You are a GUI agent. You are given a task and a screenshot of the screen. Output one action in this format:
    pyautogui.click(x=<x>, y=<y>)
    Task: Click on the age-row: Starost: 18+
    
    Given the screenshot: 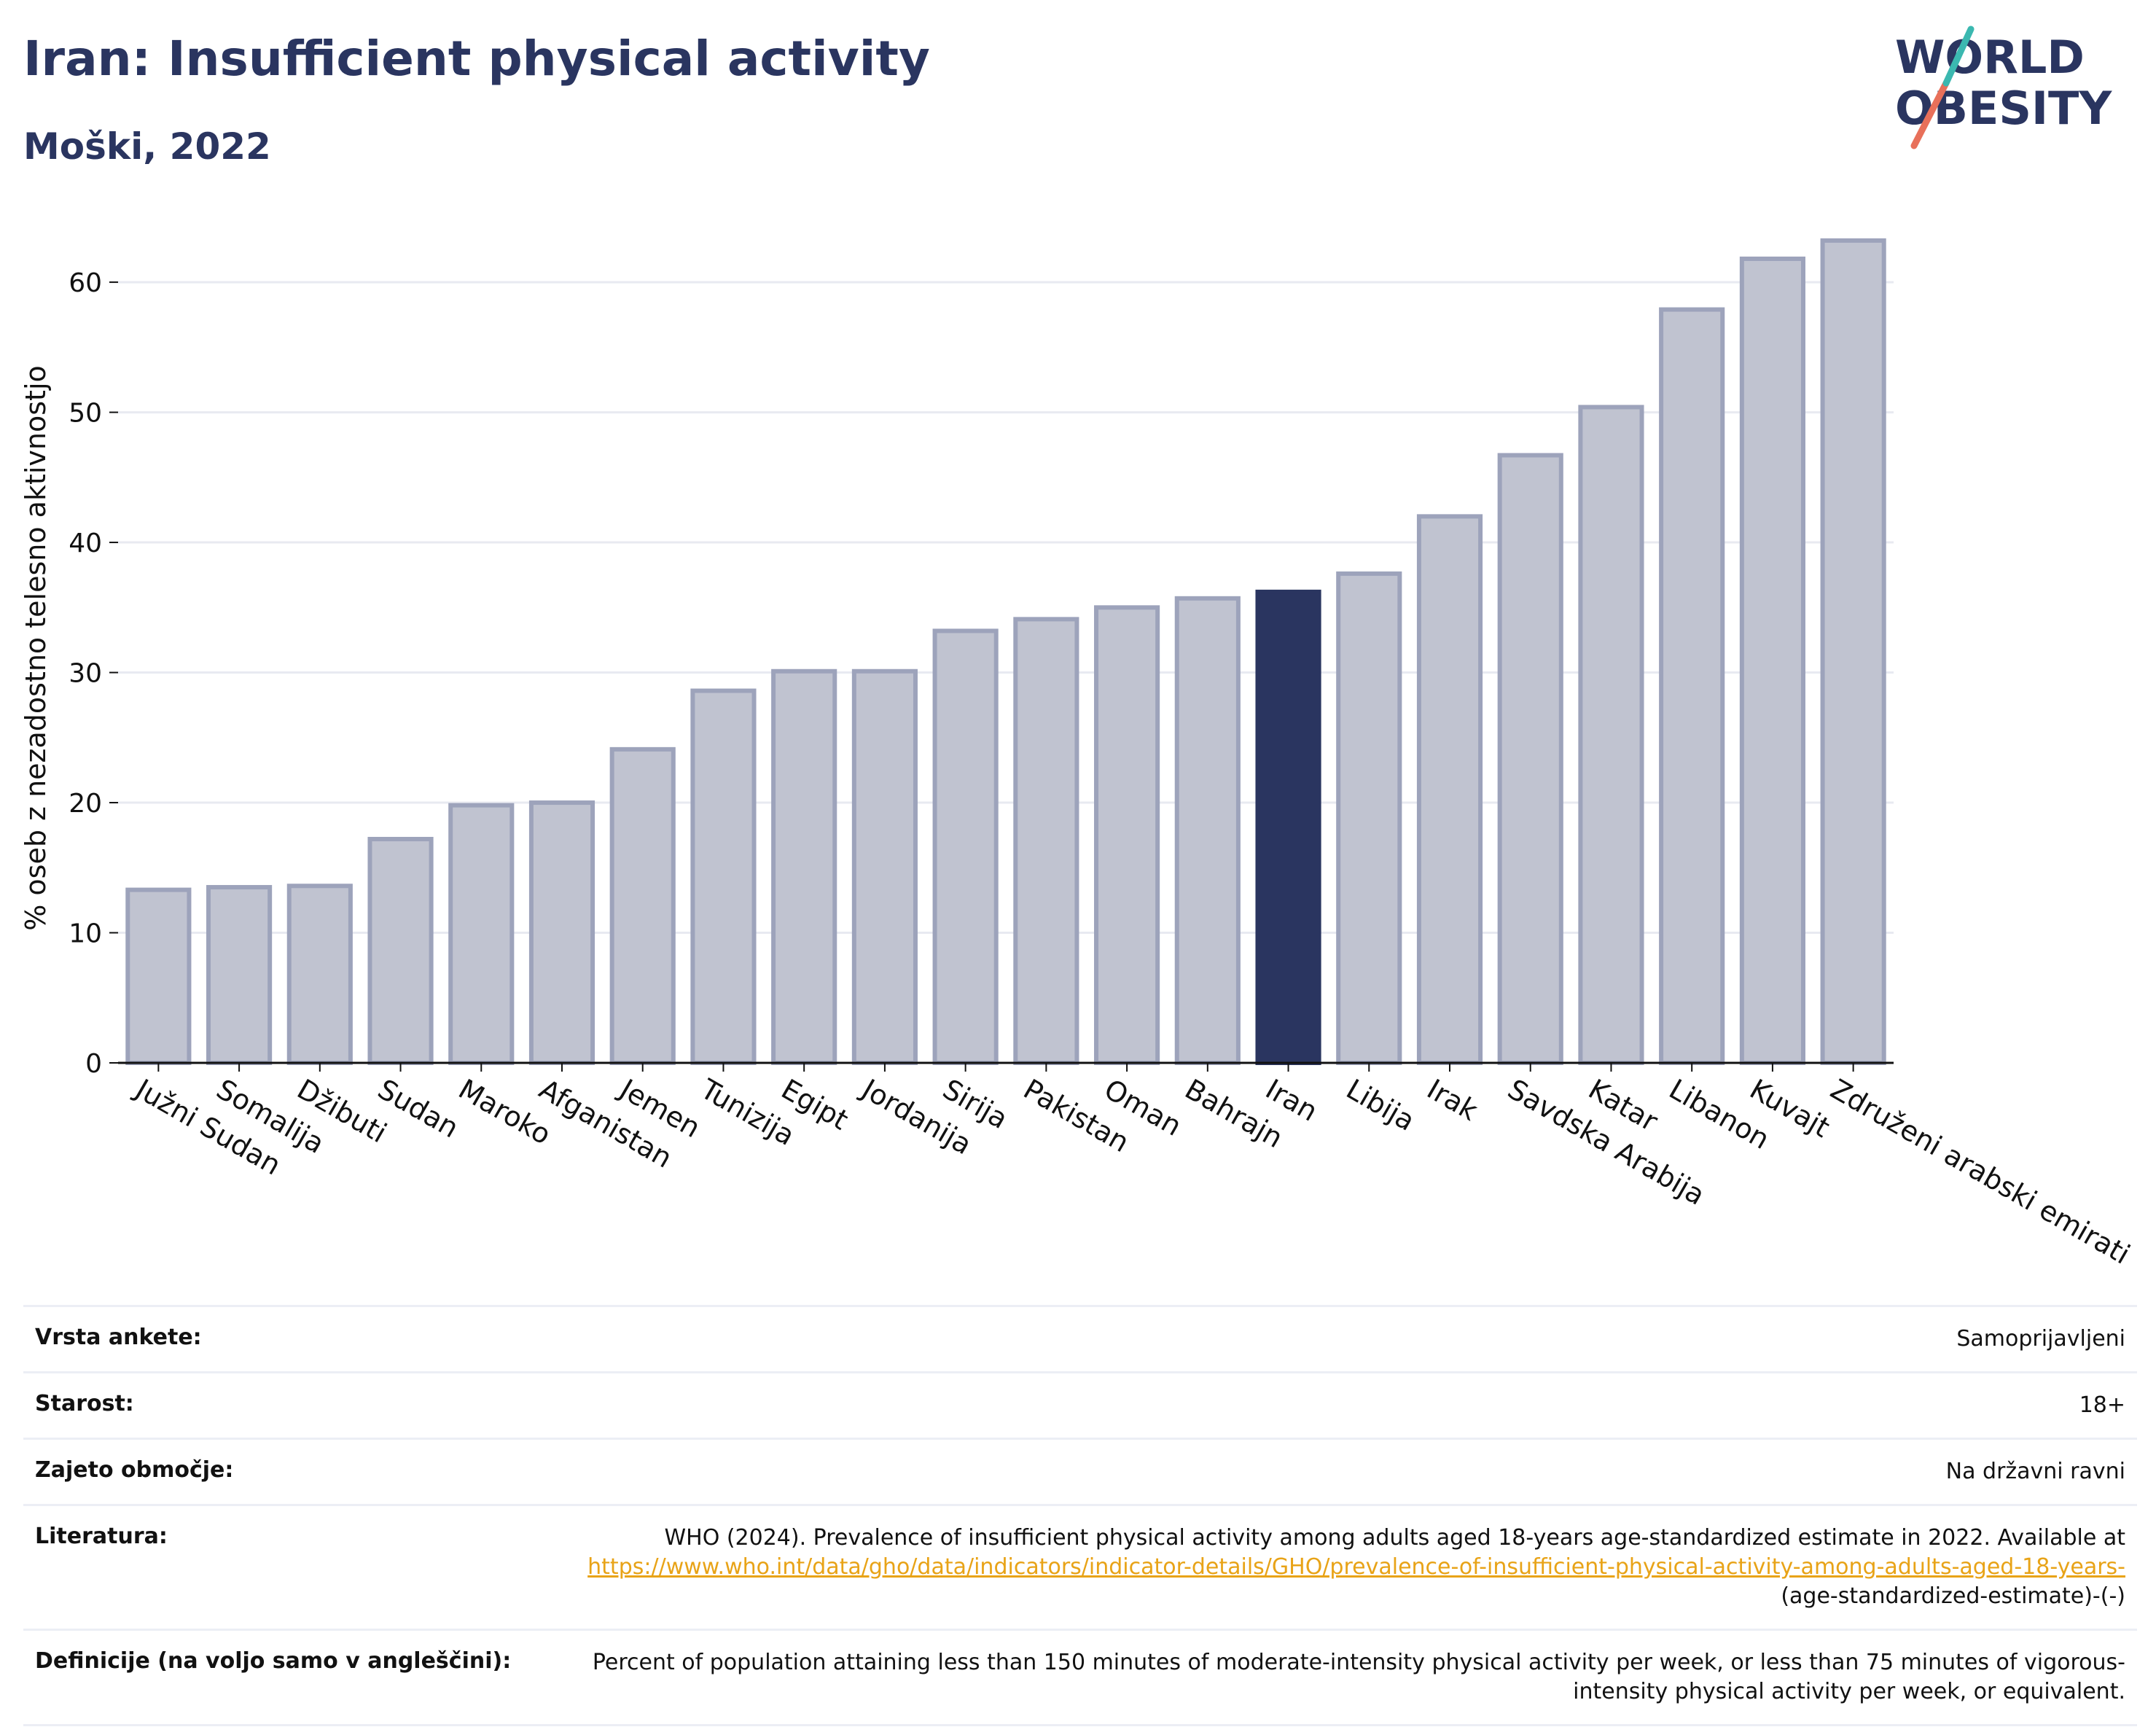 What is the action you would take?
    pyautogui.click(x=1080, y=1404)
    